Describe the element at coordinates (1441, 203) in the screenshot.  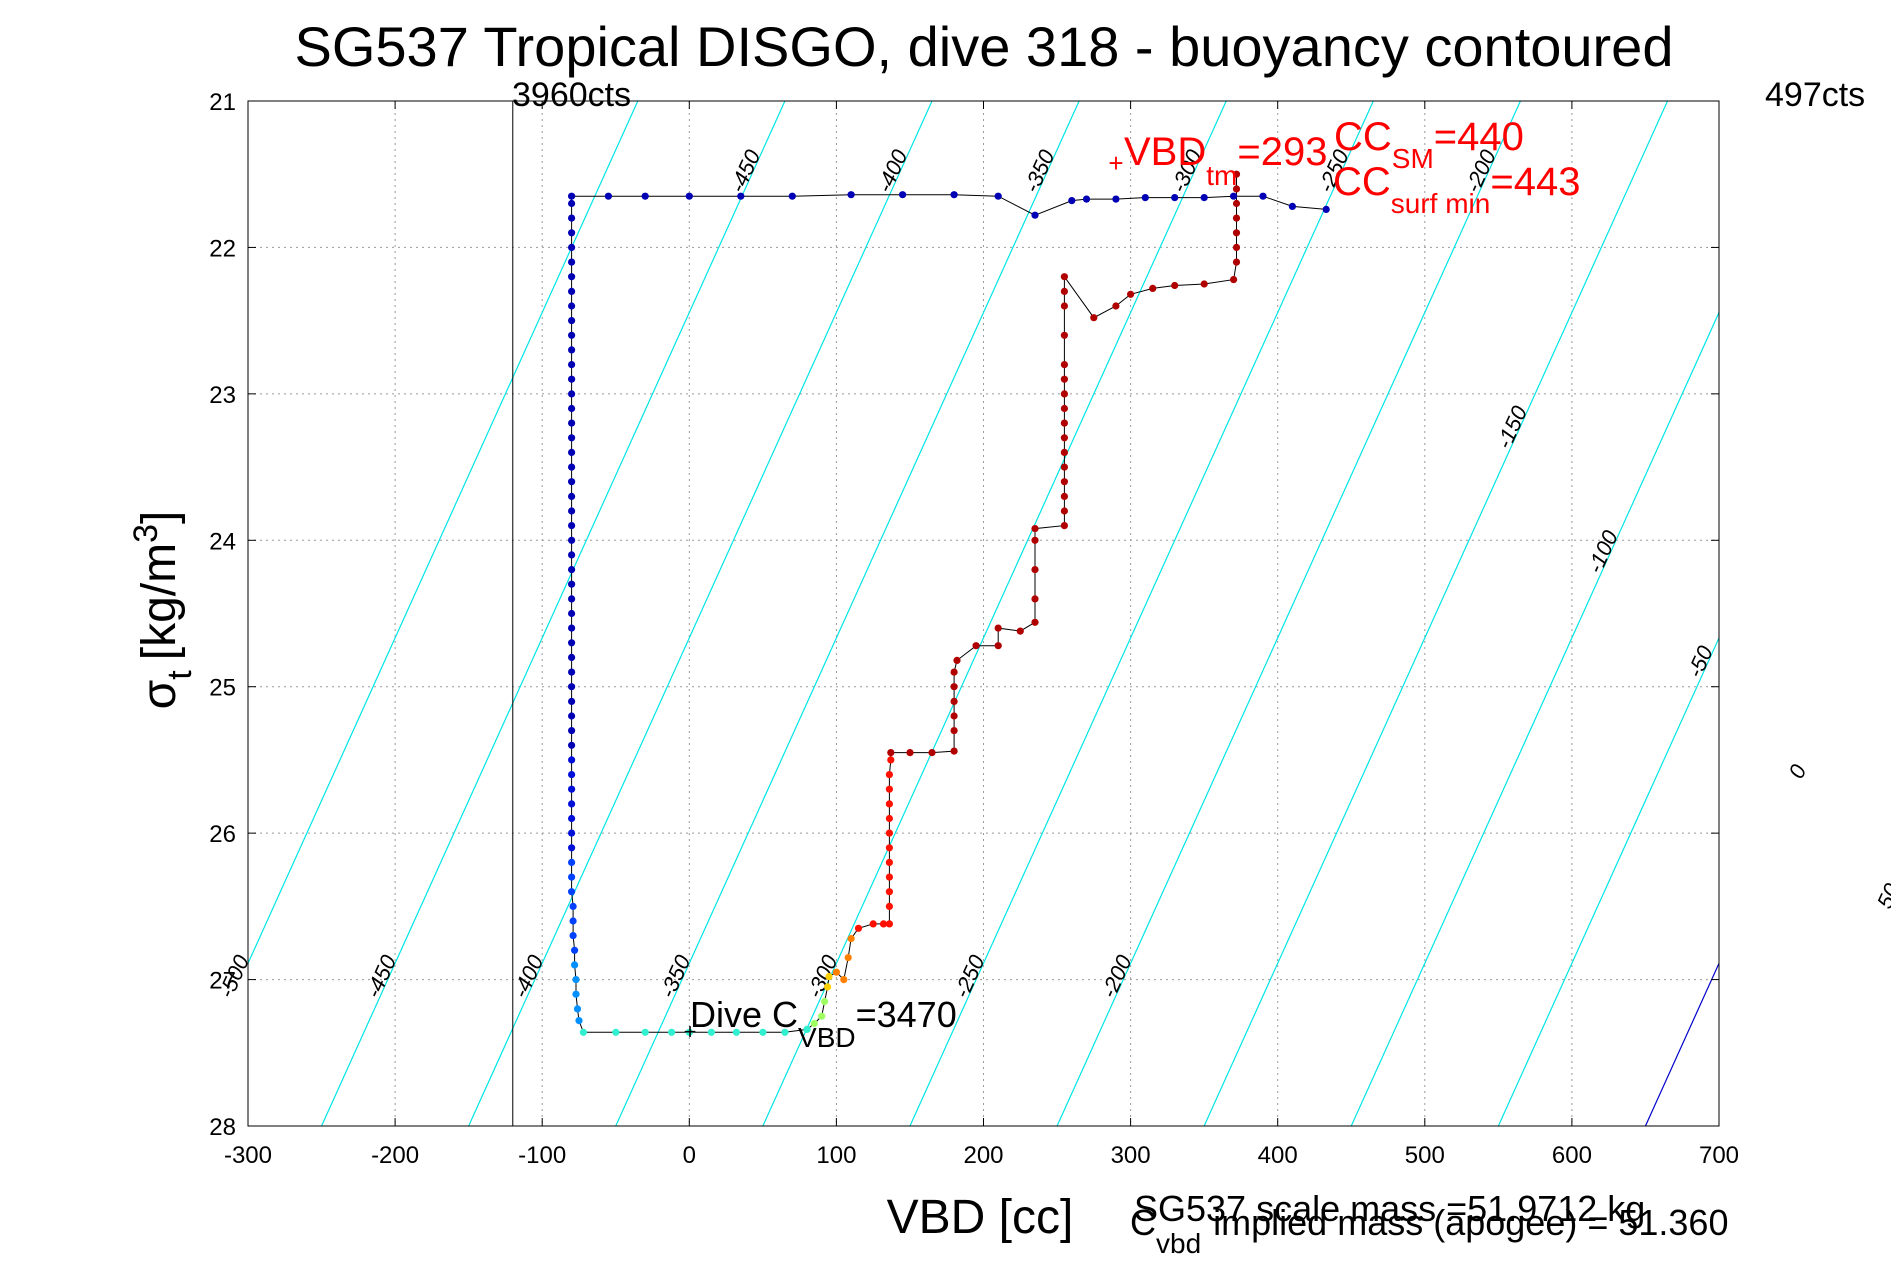
I see `cc-surf-sub: surf min` at that location.